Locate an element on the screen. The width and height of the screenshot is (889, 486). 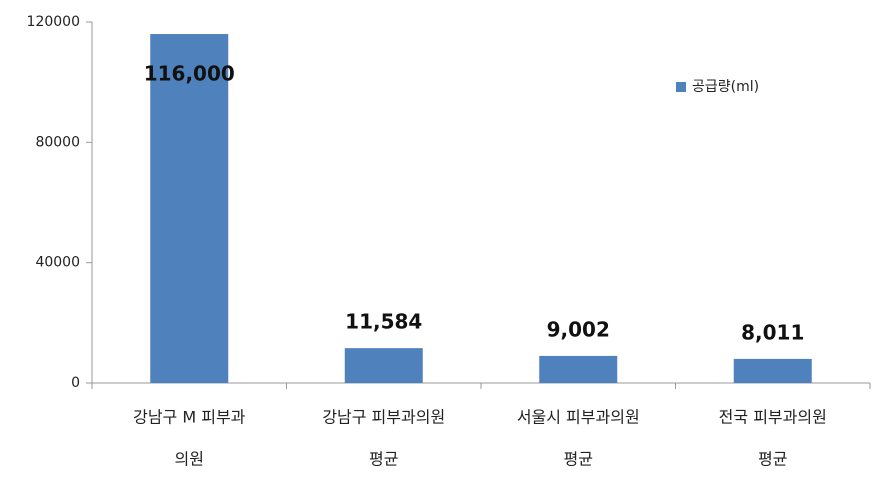
value-label: 11,584 is located at coordinates (383, 322).